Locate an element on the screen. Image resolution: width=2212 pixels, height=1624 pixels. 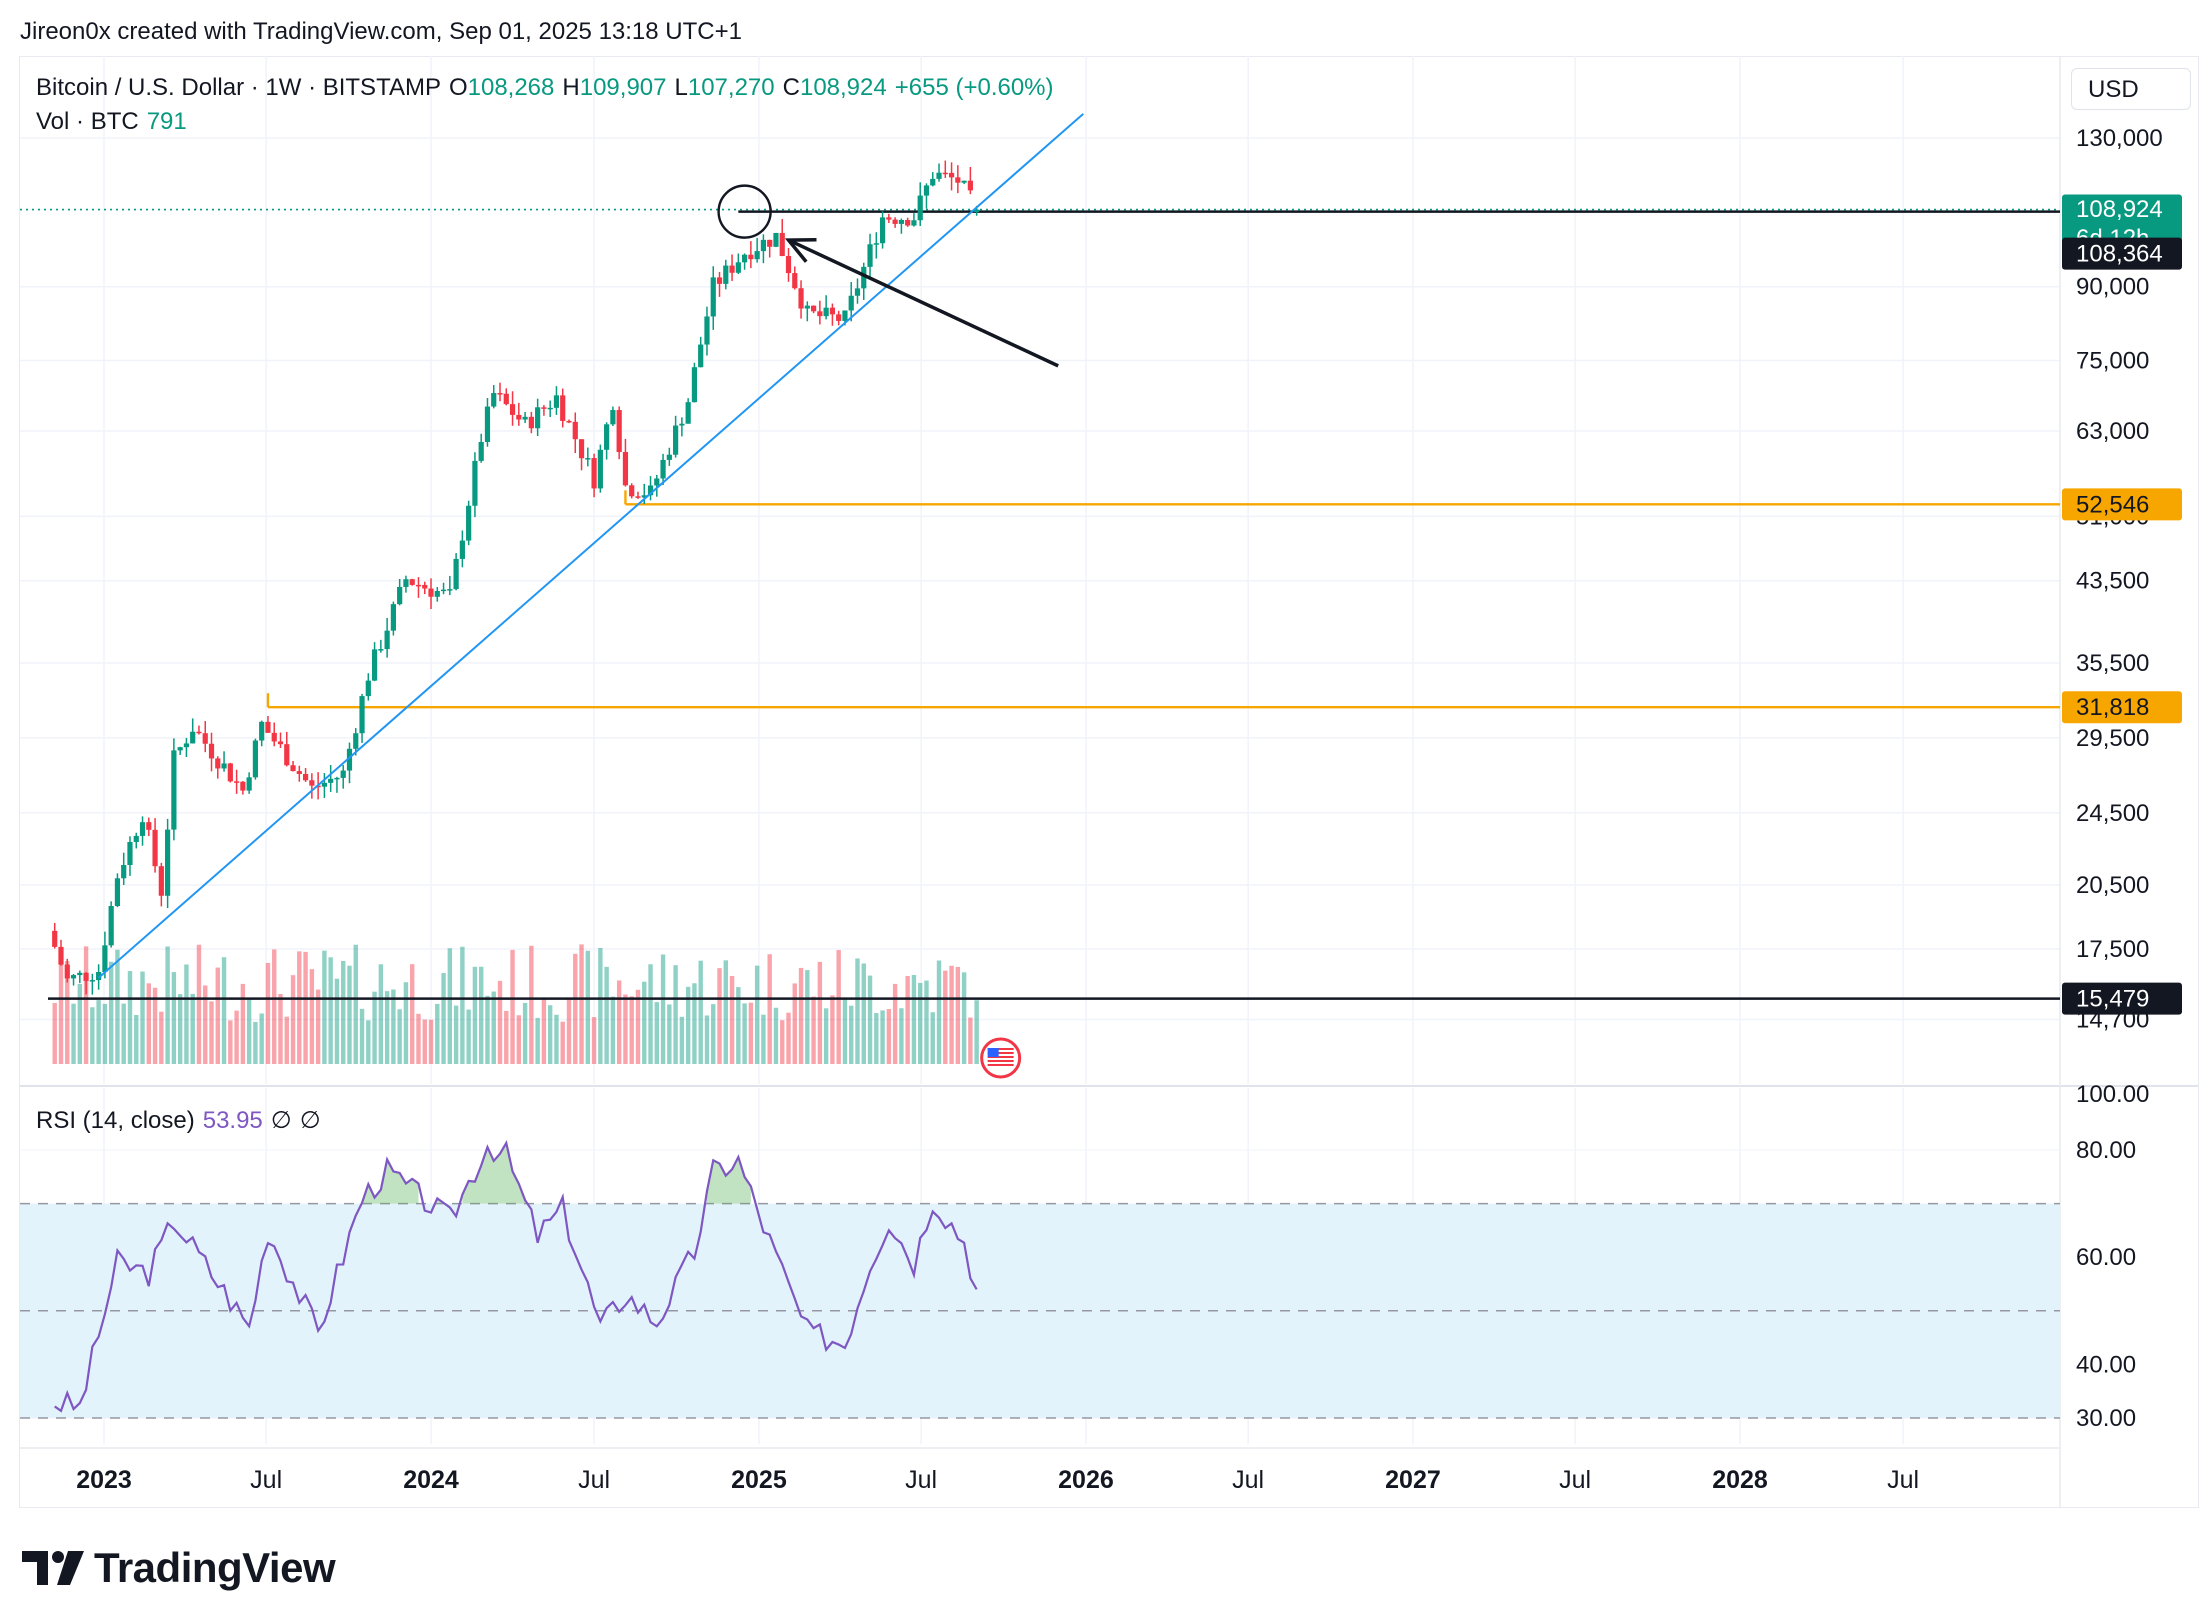
level-badge-1-text: 108,364 is located at coordinates (2119, 254).